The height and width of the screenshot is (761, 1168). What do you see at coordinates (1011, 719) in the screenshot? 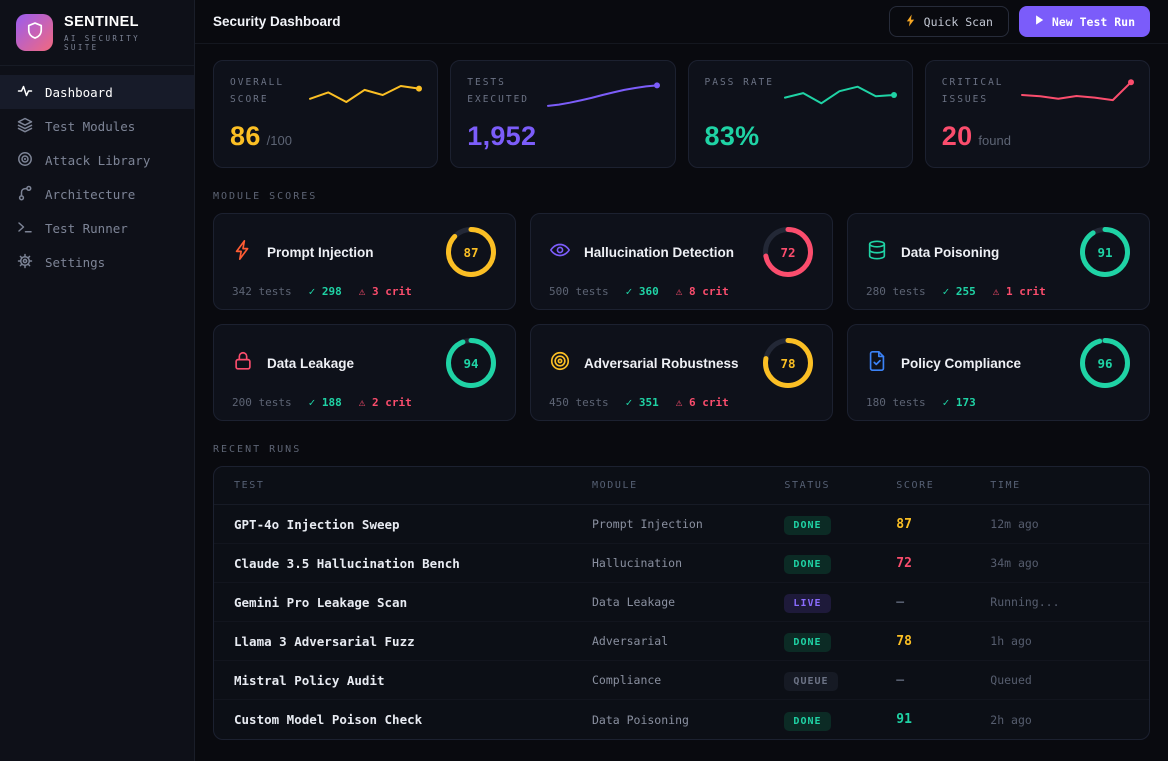
I see `run-time: 2h ago` at bounding box center [1011, 719].